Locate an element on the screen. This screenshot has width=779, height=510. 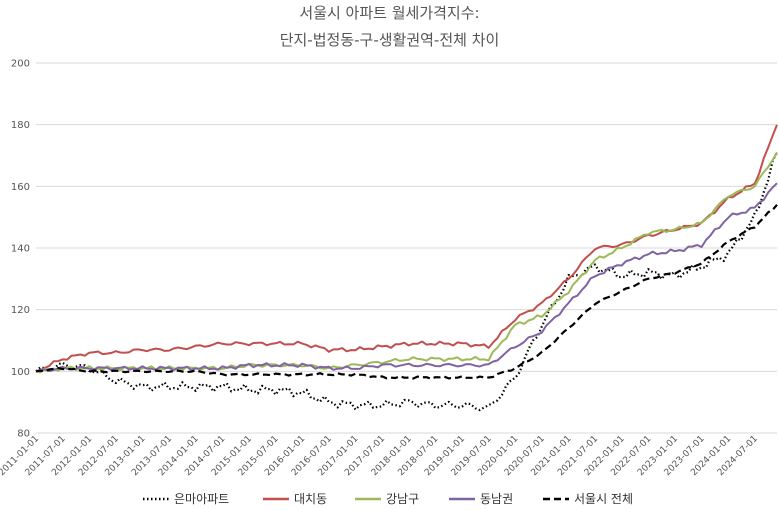
y-tick-label: 100 is located at coordinates (20, 372).